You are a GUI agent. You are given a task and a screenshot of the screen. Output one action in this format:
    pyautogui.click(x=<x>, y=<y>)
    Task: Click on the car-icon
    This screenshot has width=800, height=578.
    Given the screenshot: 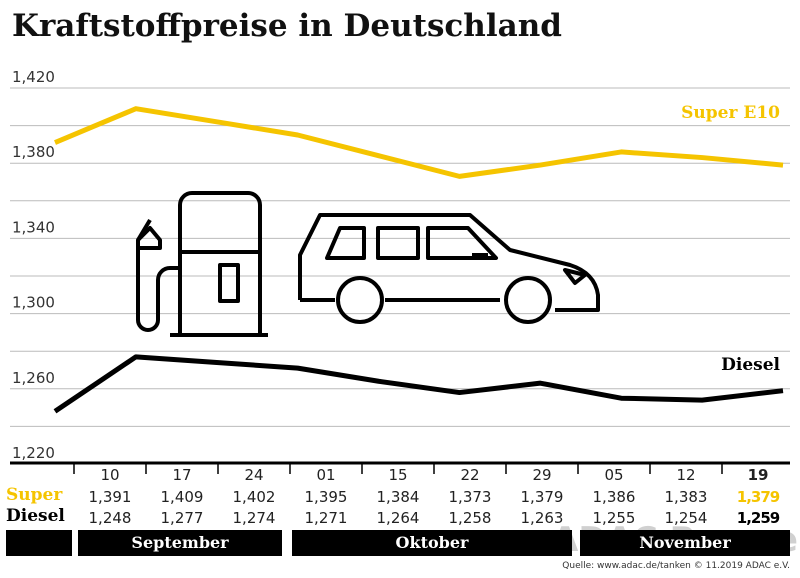 What is the action you would take?
    pyautogui.click(x=449, y=268)
    